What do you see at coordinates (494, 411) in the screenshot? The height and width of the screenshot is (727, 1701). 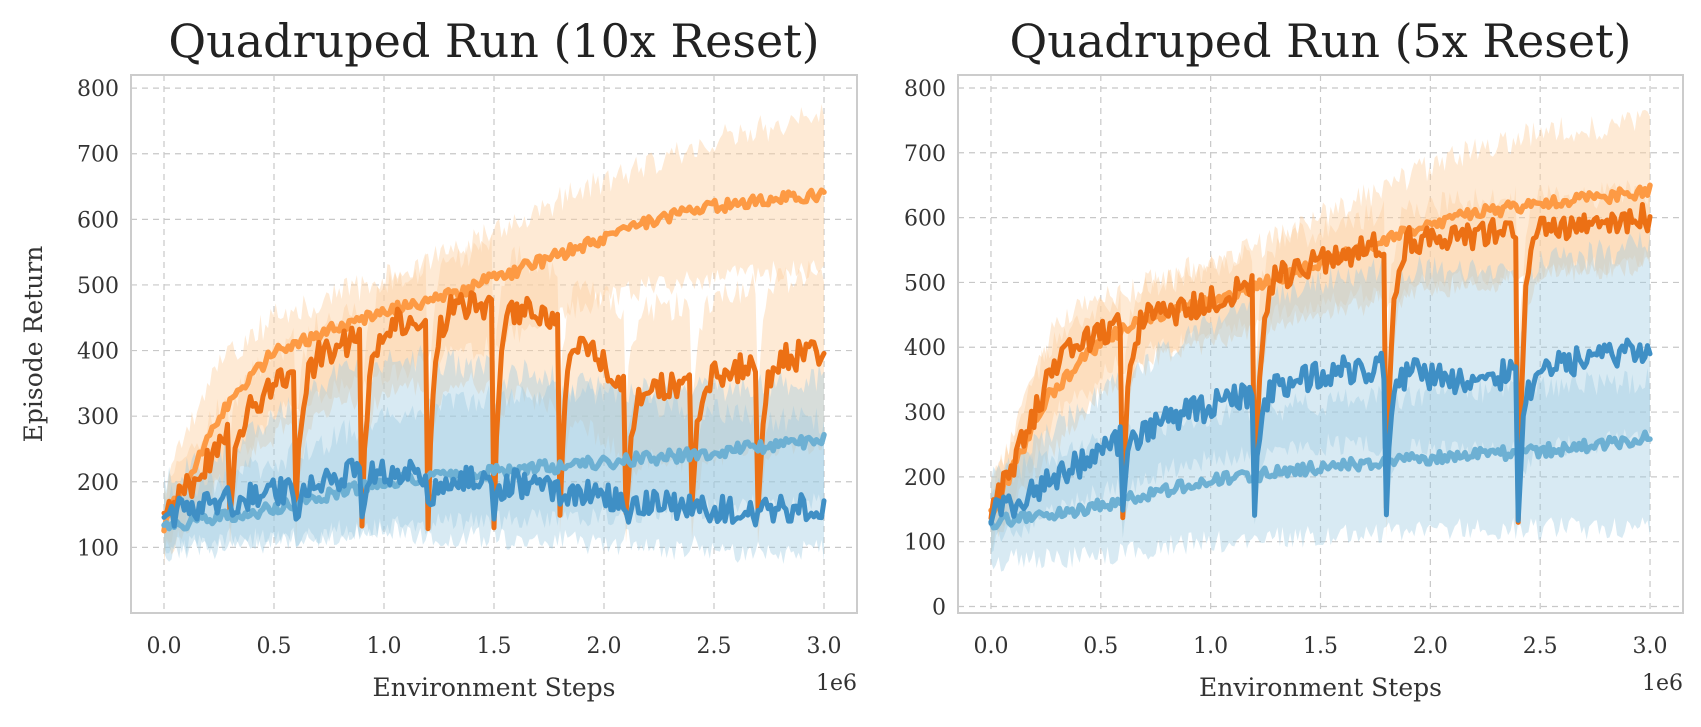 I see `series-2-line` at bounding box center [494, 411].